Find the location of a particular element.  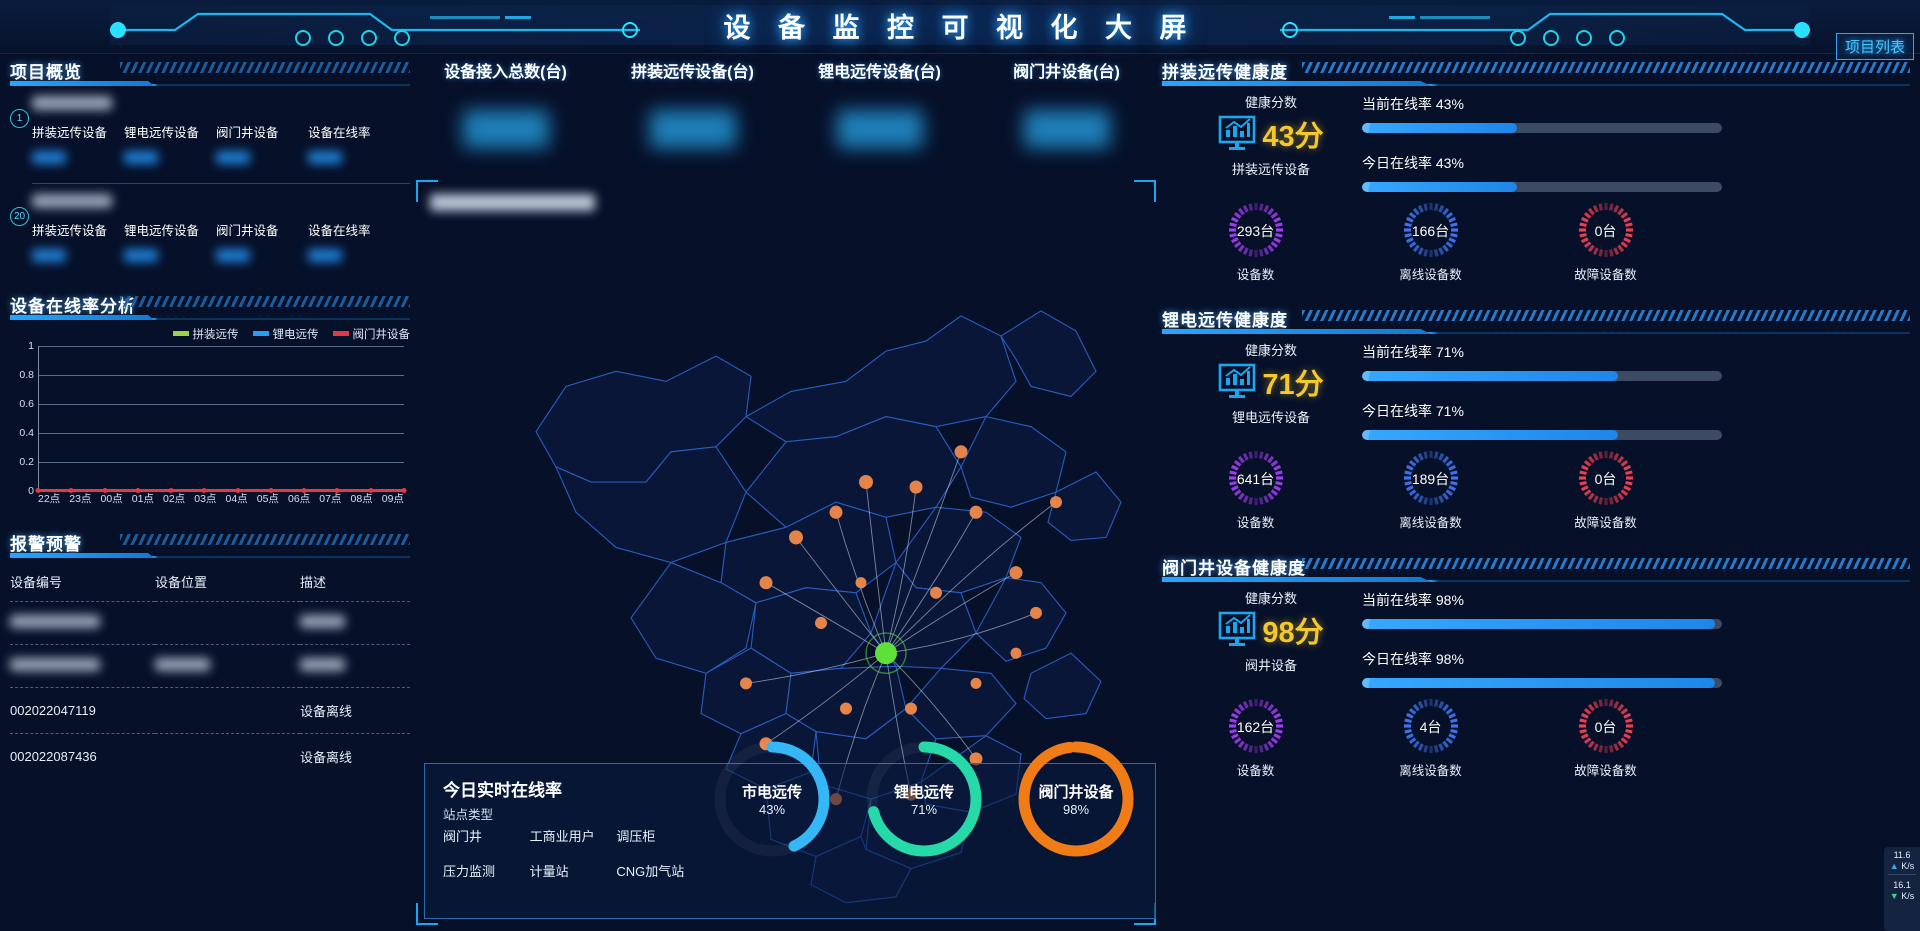

site-type-list: 阀门井 工商业用户 调压柜压力监测 计量站 CNG加气站 is located at coordinates (573, 853).